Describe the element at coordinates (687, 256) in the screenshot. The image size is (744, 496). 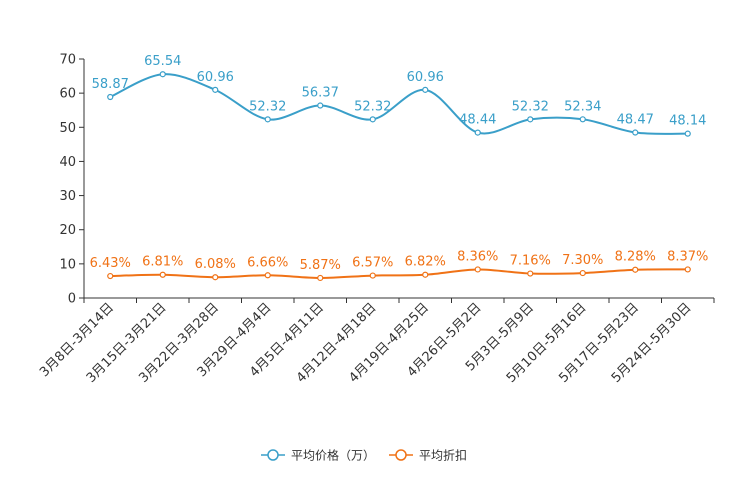
I see `data-label: 8.37%` at that location.